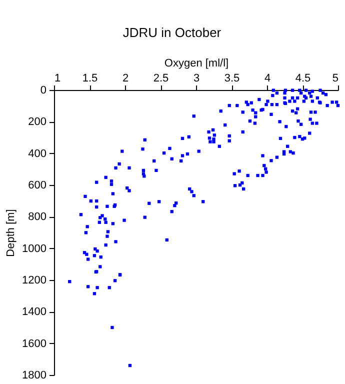  Describe the element at coordinates (196, 64) in the screenshot. I see `x-axis-title: Oxygen [ml/l]` at that location.